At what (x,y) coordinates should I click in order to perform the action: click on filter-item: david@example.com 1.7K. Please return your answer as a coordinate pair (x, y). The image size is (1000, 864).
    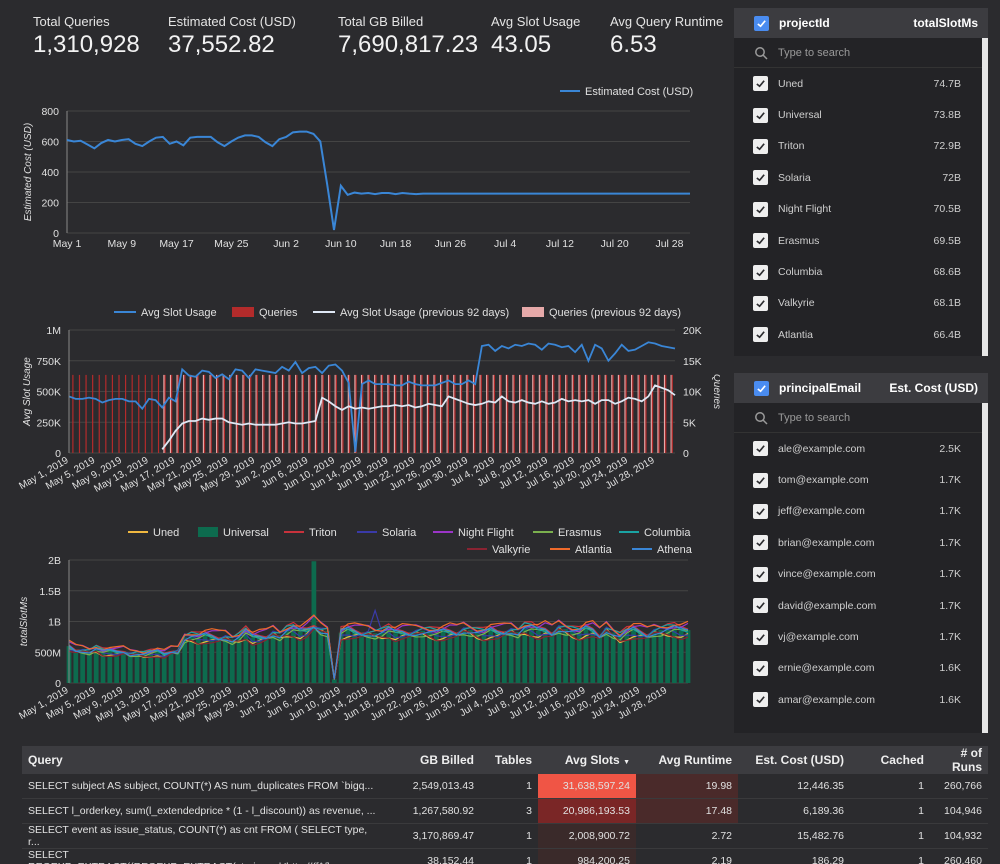
    Looking at the image, I should click on (861, 605).